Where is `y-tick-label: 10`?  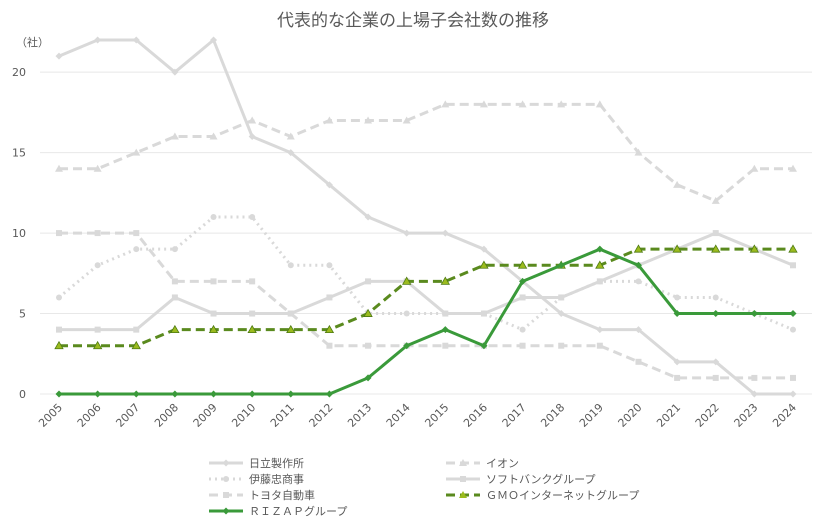
y-tick-label: 10 is located at coordinates (19, 233).